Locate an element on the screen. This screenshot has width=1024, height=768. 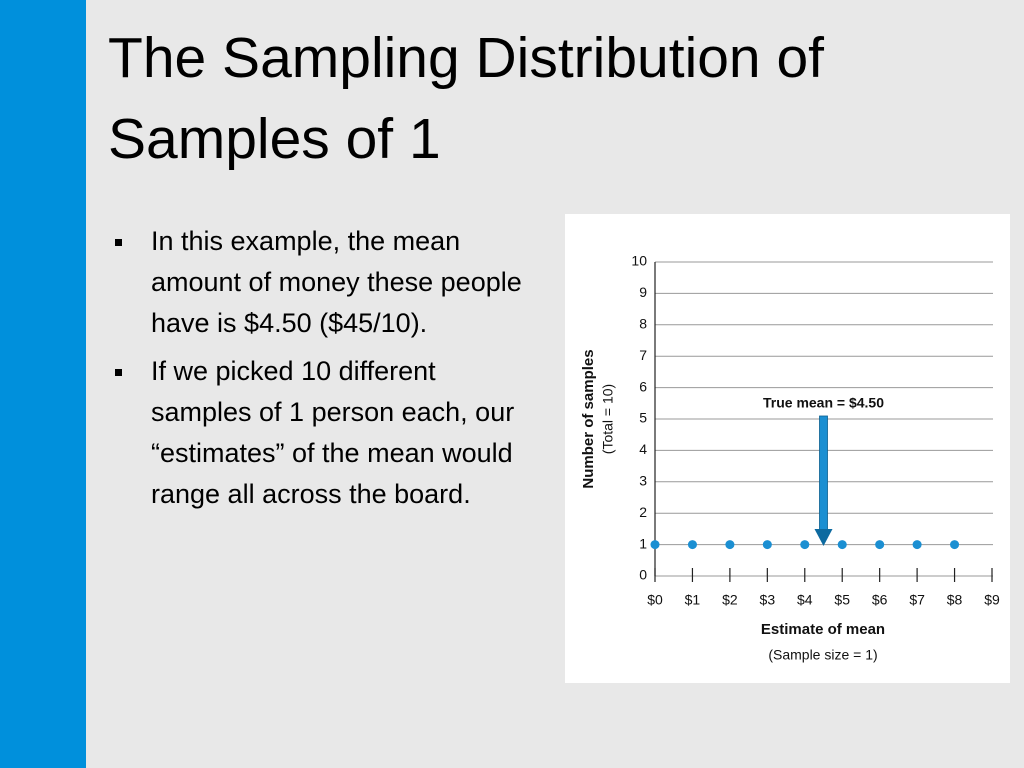
x-axis-label: Estimate of mean is located at coordinates (823, 629).